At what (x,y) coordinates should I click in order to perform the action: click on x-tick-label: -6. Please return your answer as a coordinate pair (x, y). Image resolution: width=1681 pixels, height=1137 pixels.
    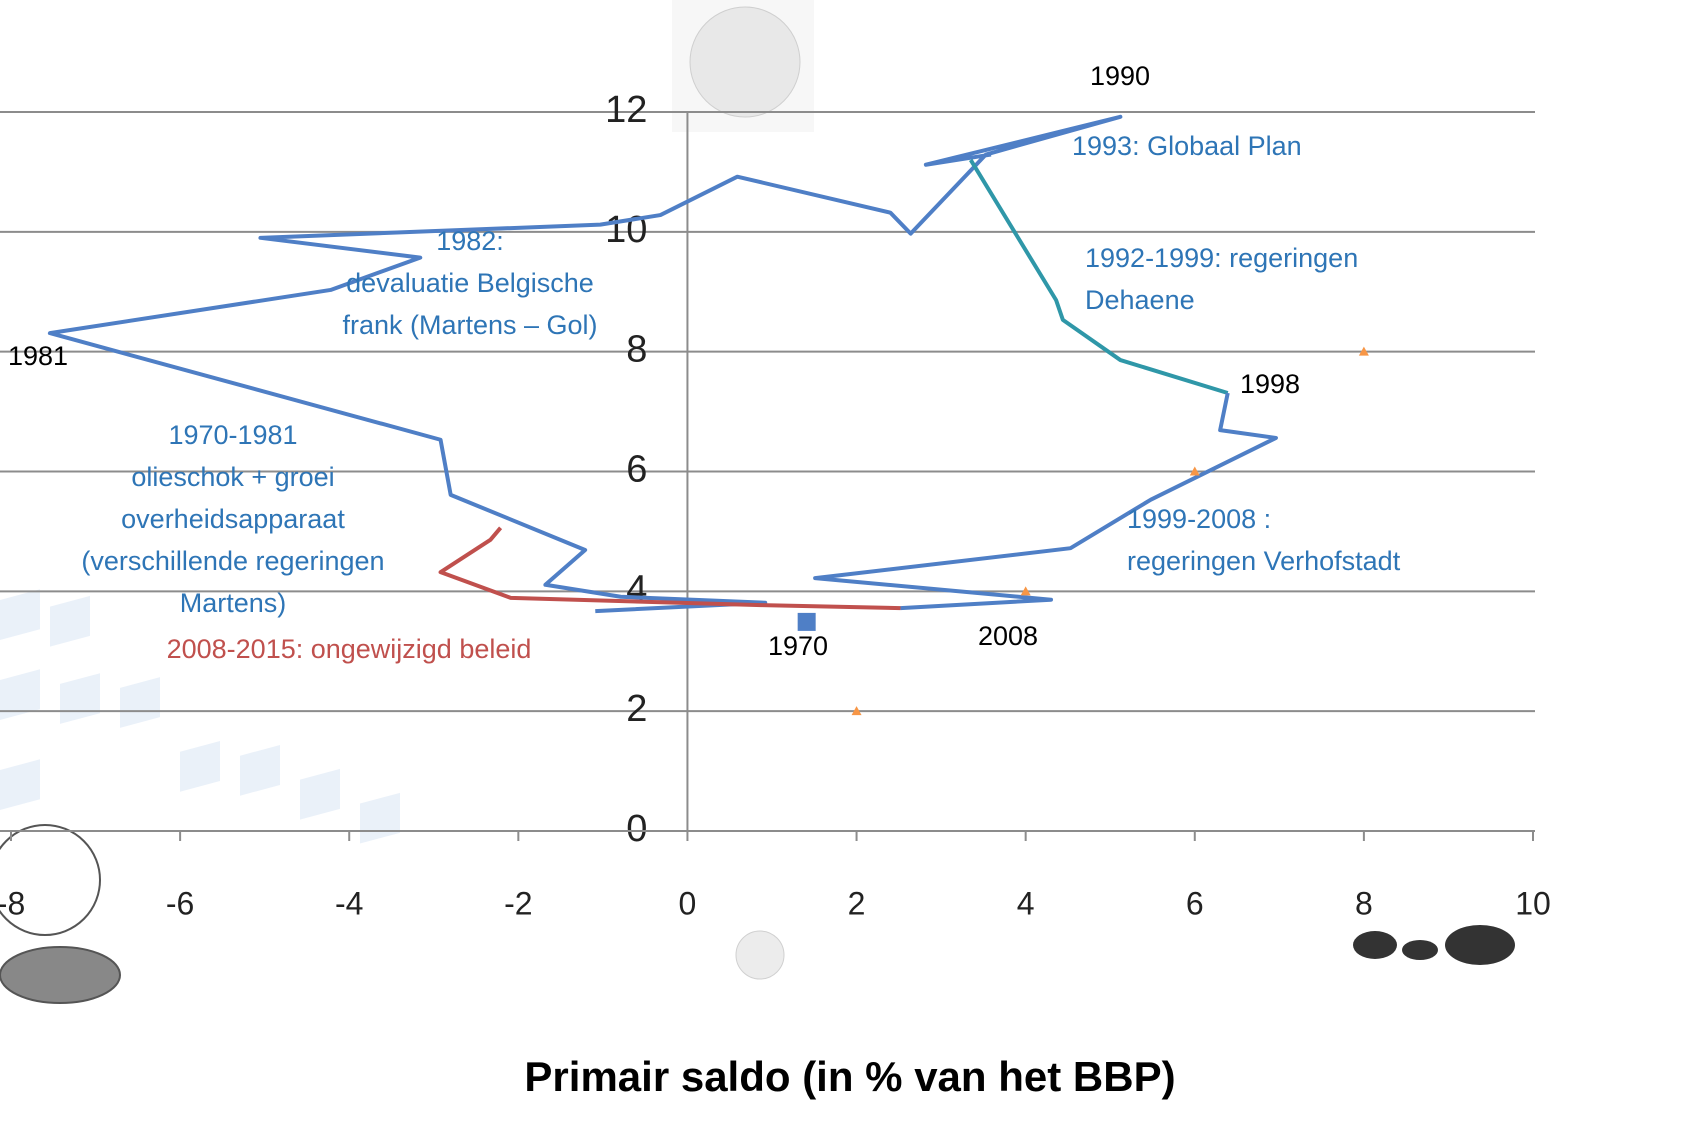
    Looking at the image, I should click on (180, 903).